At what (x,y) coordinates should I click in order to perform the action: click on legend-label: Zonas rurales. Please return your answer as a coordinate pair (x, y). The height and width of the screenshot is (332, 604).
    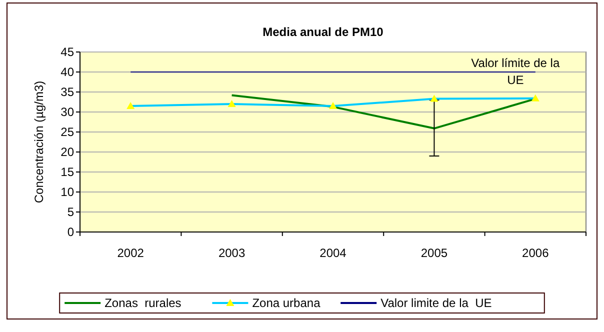
    Looking at the image, I should click on (143, 303).